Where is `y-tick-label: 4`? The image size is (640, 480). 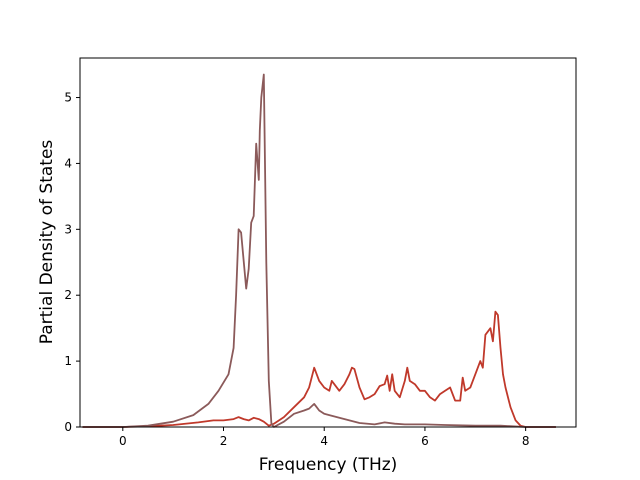 y-tick-label: 4 is located at coordinates (68, 163).